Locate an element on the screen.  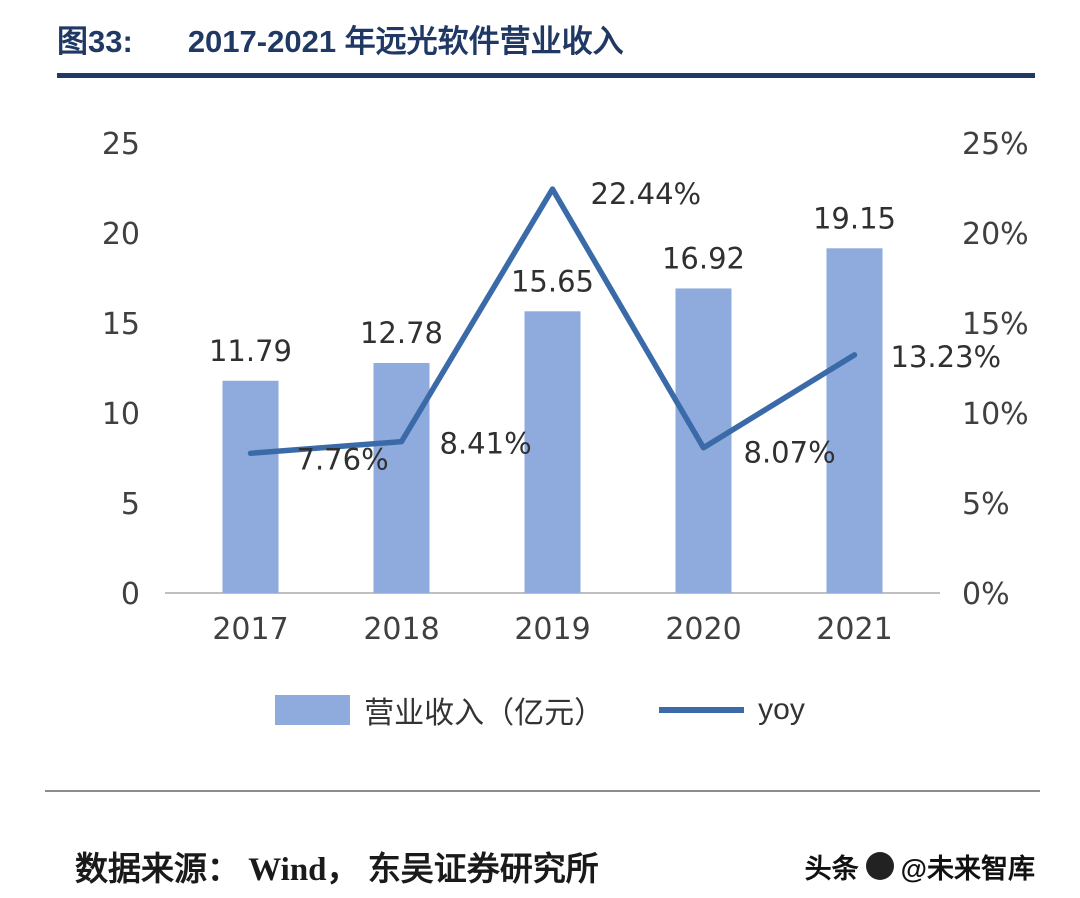
x-axis-label: 2020 is located at coordinates (703, 629).